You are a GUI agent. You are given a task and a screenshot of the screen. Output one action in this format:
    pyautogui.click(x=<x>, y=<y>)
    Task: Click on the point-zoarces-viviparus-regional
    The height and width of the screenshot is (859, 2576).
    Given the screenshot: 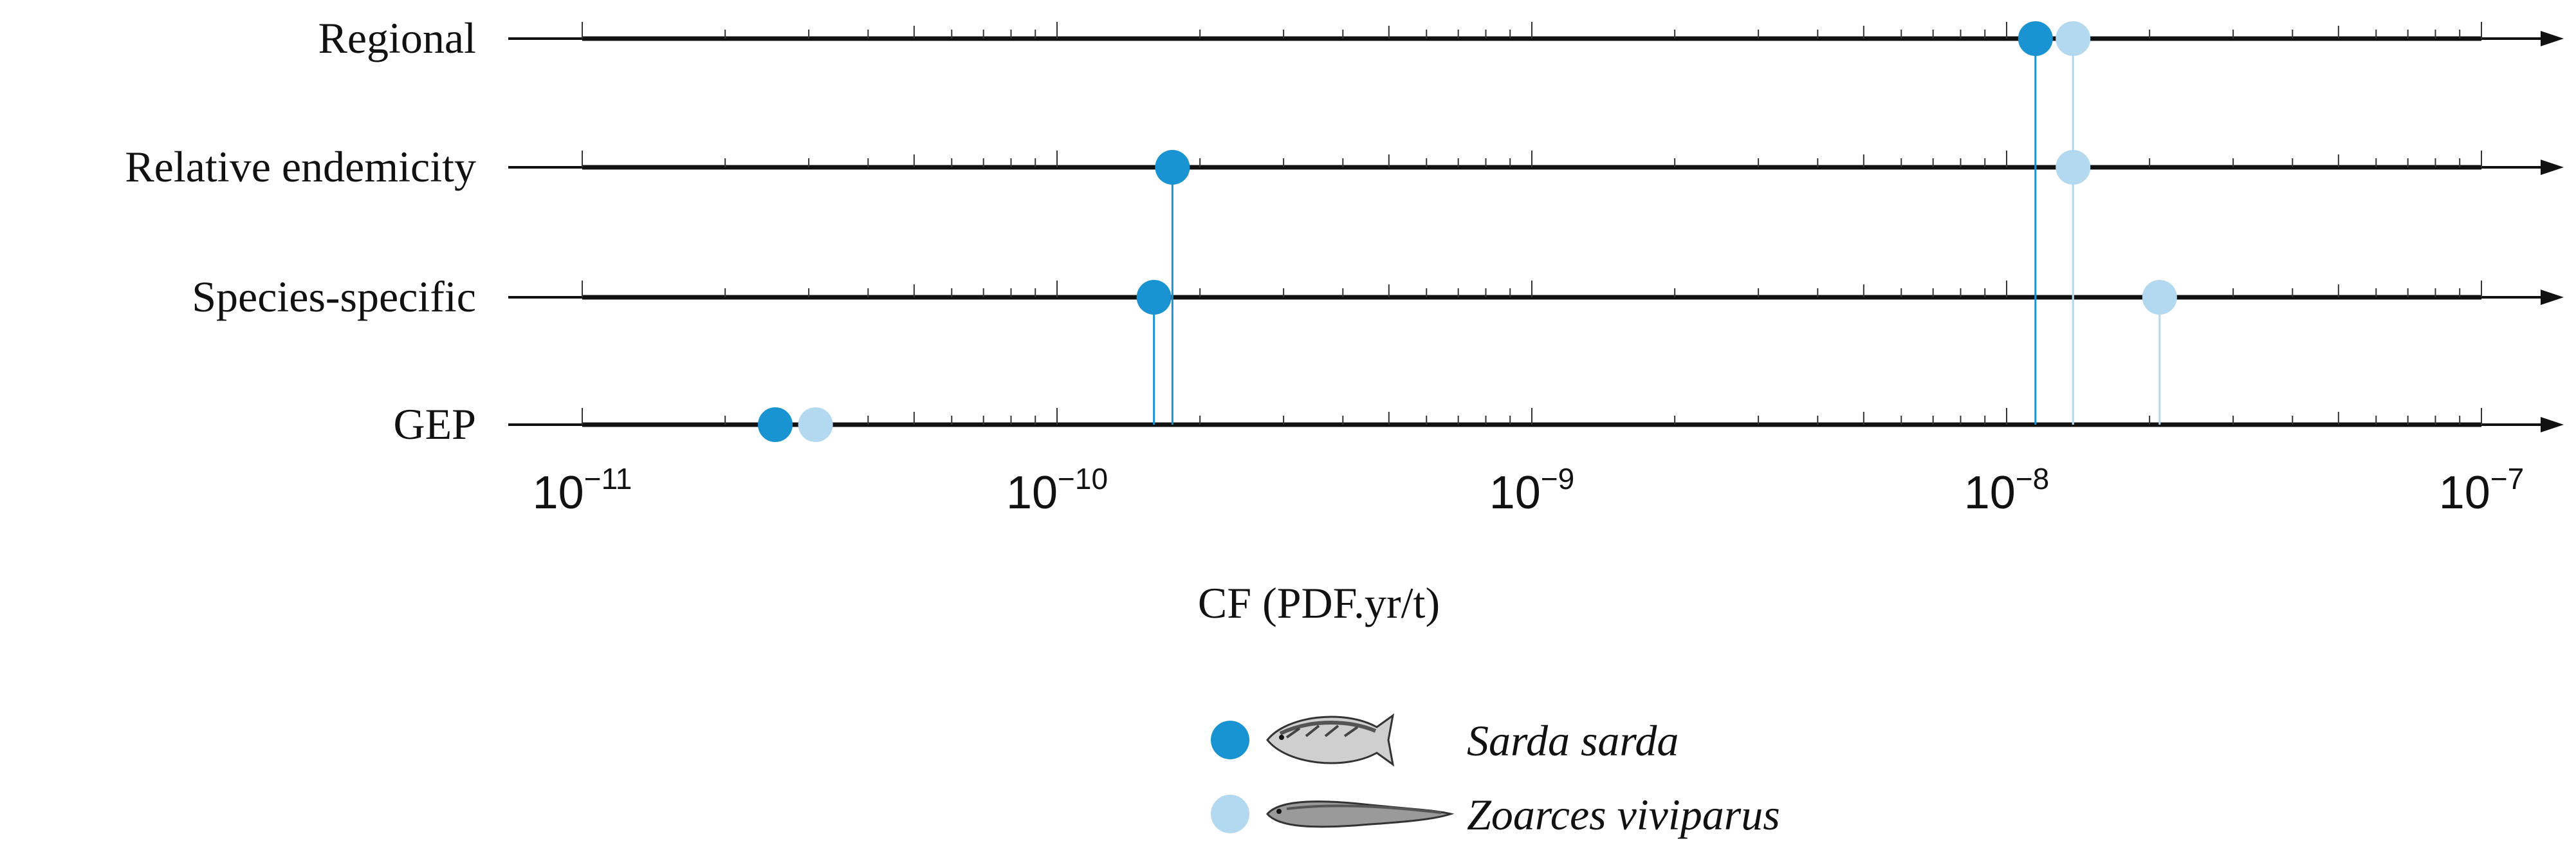 What is the action you would take?
    pyautogui.click(x=2073, y=38)
    